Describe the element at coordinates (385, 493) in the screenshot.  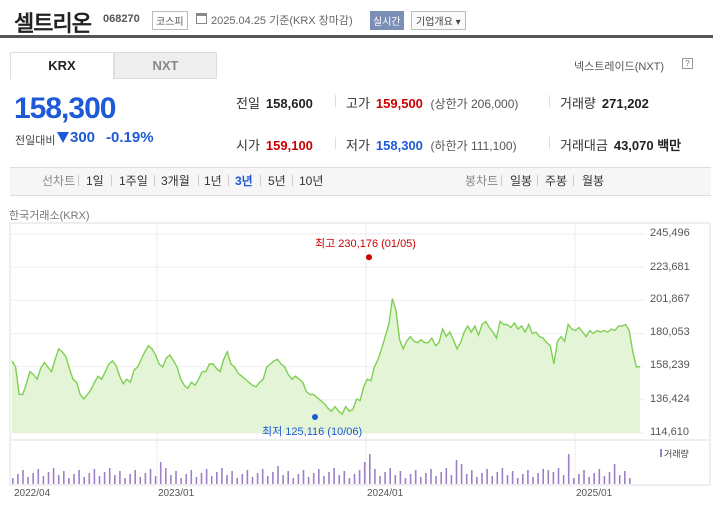
I see `x-tick: 2024/01` at that location.